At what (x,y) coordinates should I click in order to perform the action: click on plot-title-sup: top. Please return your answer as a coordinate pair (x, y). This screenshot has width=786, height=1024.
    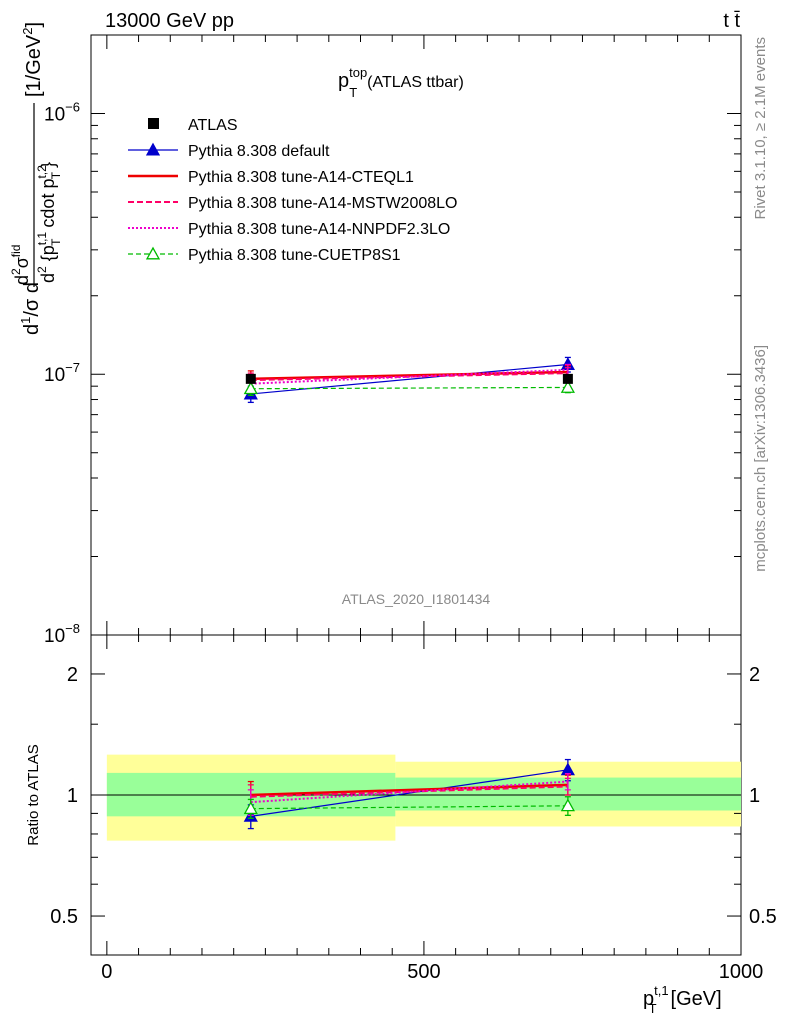
    Looking at the image, I should click on (358, 72).